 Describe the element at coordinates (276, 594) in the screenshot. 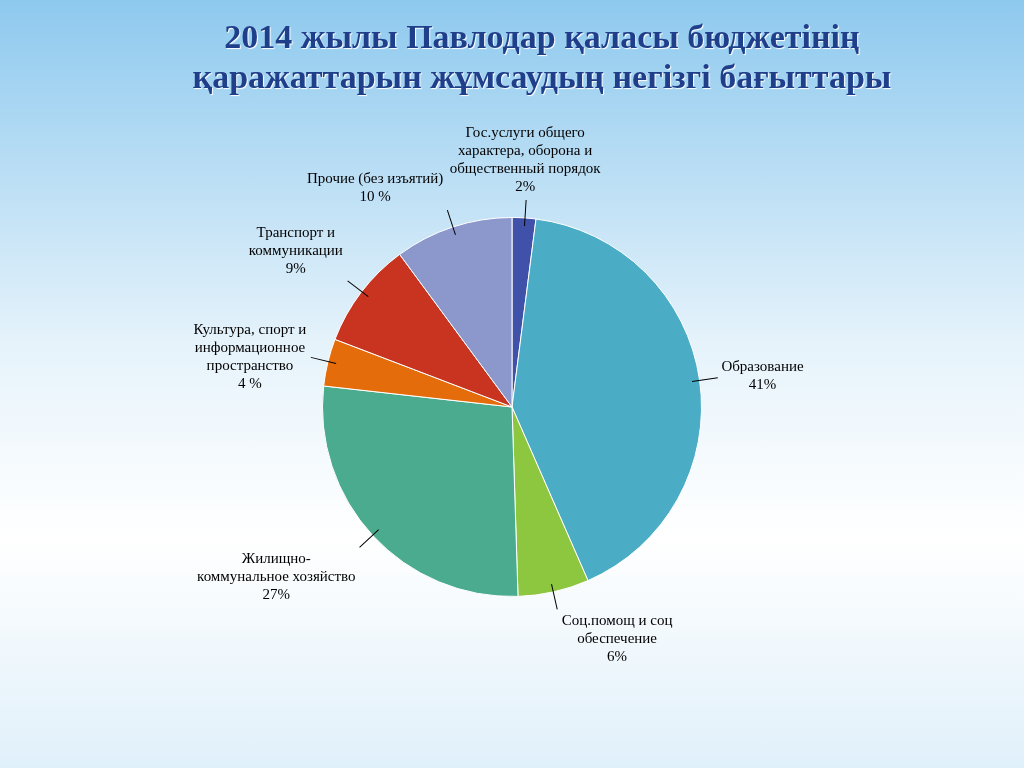

I see `data-label: 27%` at that location.